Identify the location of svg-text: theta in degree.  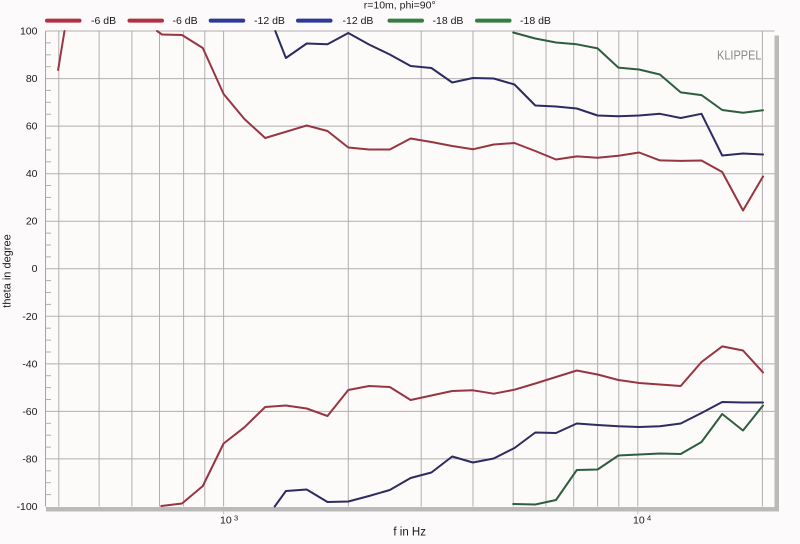
(8, 270).